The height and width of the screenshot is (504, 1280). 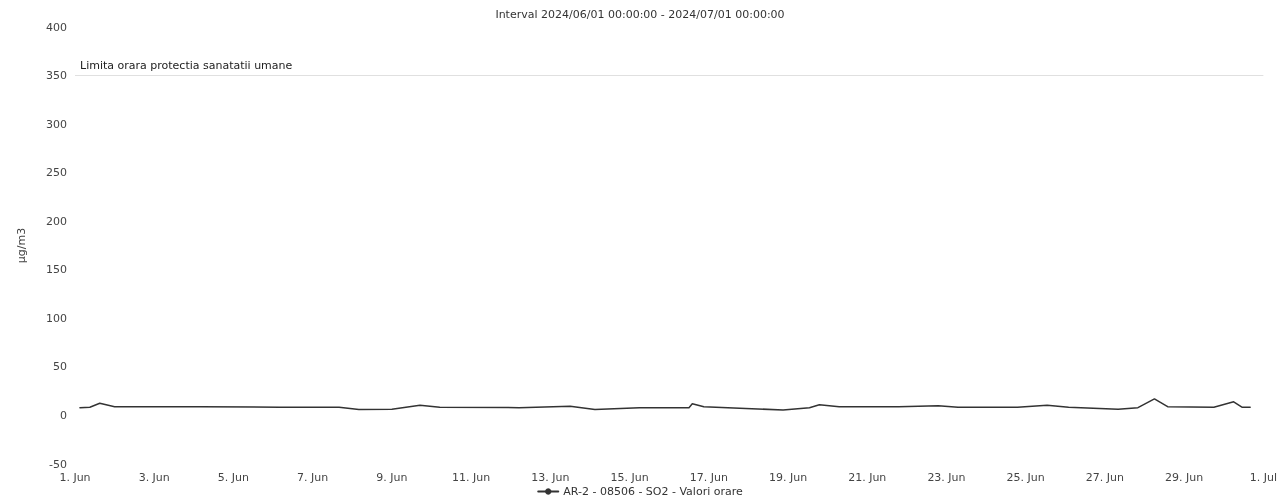 What do you see at coordinates (60, 367) in the screenshot?
I see `y-tick-label: 50` at bounding box center [60, 367].